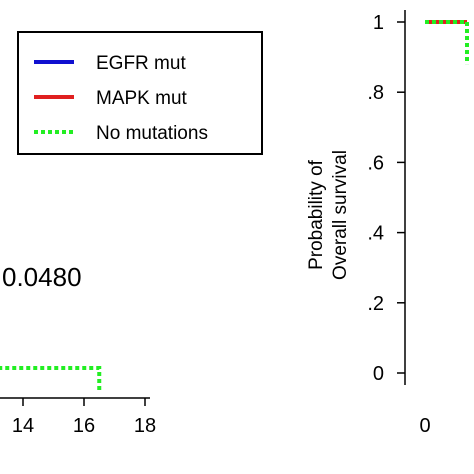 The image size is (474, 474). Describe the element at coordinates (142, 98) in the screenshot. I see `legend-label: MAPK mut` at that location.